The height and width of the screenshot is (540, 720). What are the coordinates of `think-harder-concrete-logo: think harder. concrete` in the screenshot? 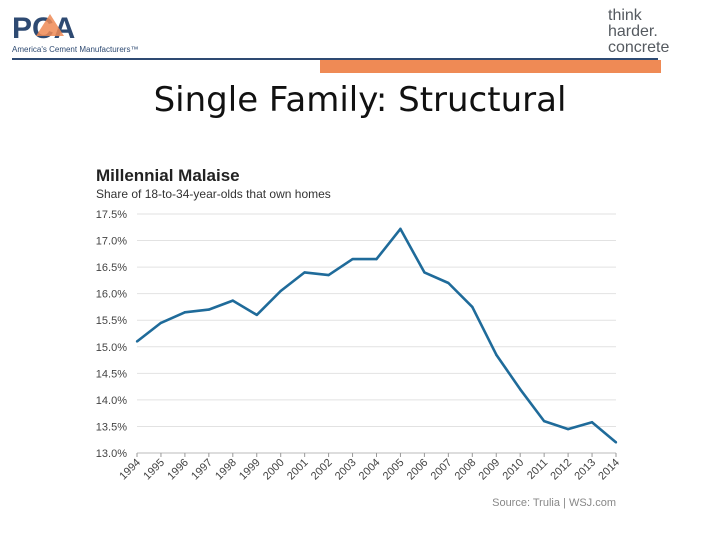 It's located at (638, 31).